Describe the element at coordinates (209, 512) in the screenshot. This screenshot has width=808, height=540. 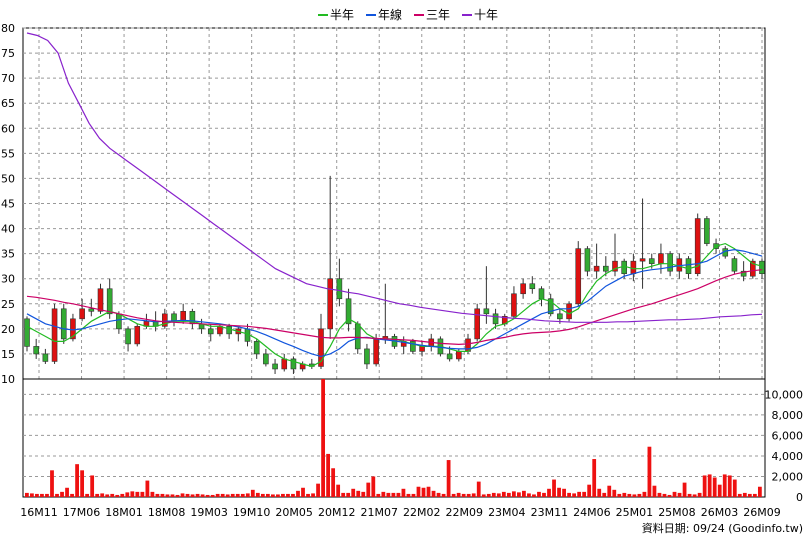
I see `x-tick-label: 19M03` at that location.